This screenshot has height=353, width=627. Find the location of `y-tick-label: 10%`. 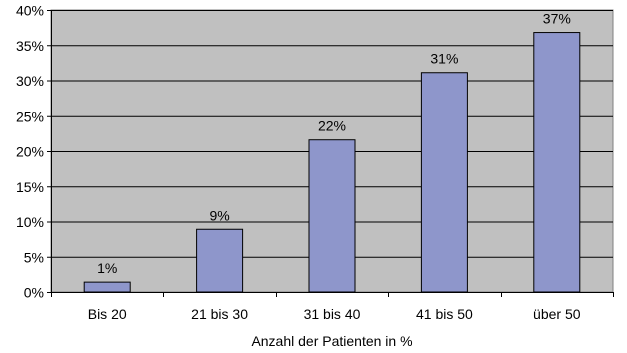

y-tick-label: 10% is located at coordinates (30, 222).